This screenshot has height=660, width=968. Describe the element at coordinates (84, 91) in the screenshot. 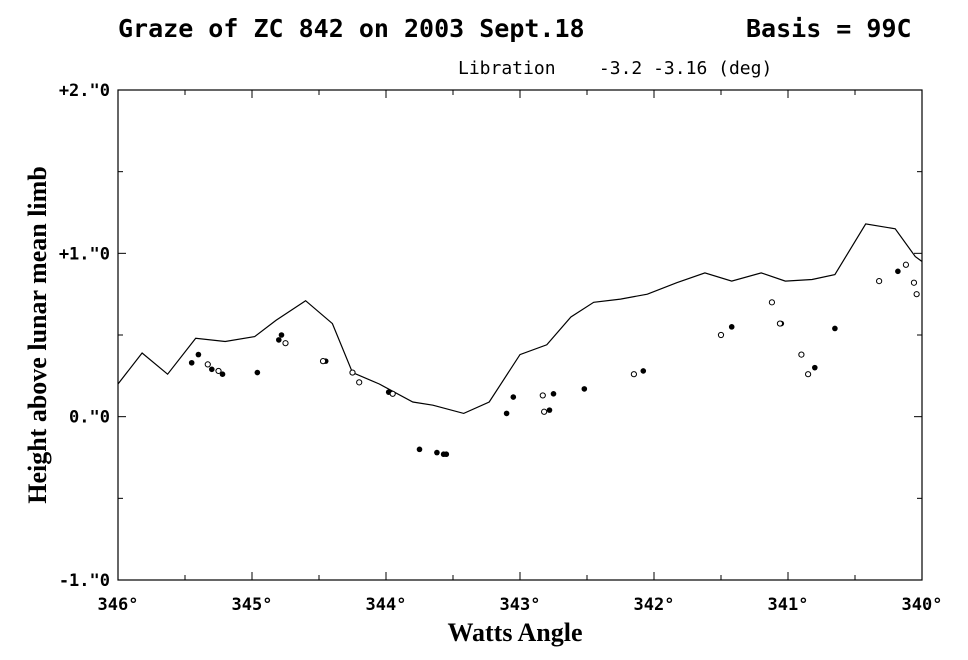

I see `y-tick-label: +2."0` at that location.